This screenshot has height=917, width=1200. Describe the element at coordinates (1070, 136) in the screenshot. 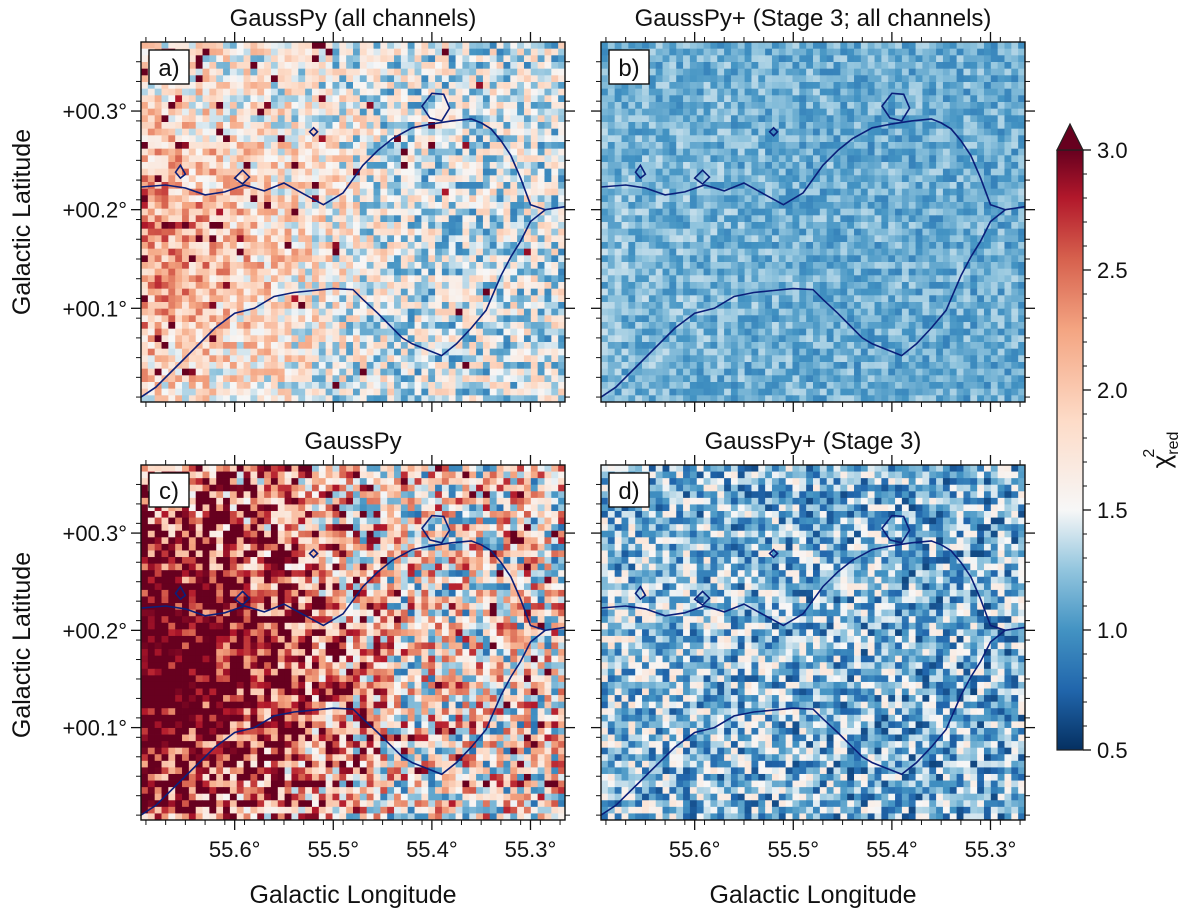

I see `colorbar-extend-triangle` at that location.